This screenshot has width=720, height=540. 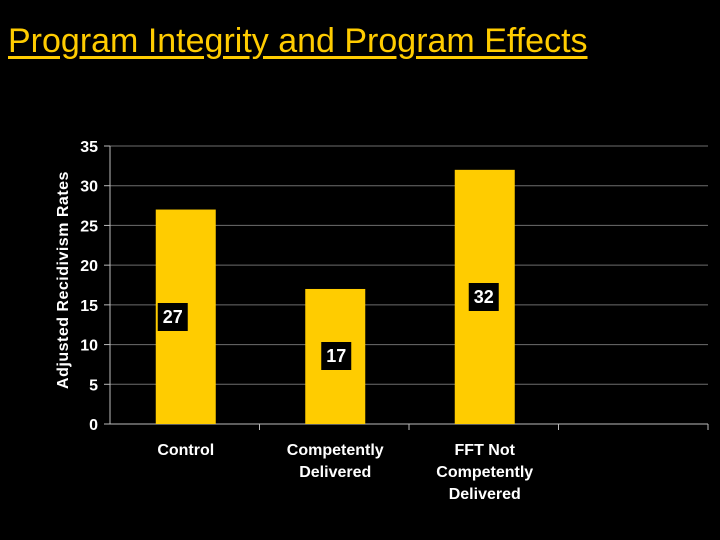 What do you see at coordinates (89, 266) in the screenshot?
I see `y-tick-label-20: 20` at bounding box center [89, 266].